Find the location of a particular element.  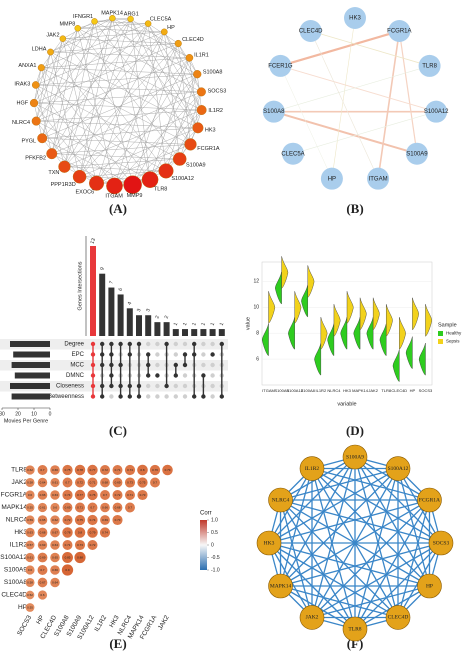

node-label: ANXA1 is located at coordinates (27, 66).